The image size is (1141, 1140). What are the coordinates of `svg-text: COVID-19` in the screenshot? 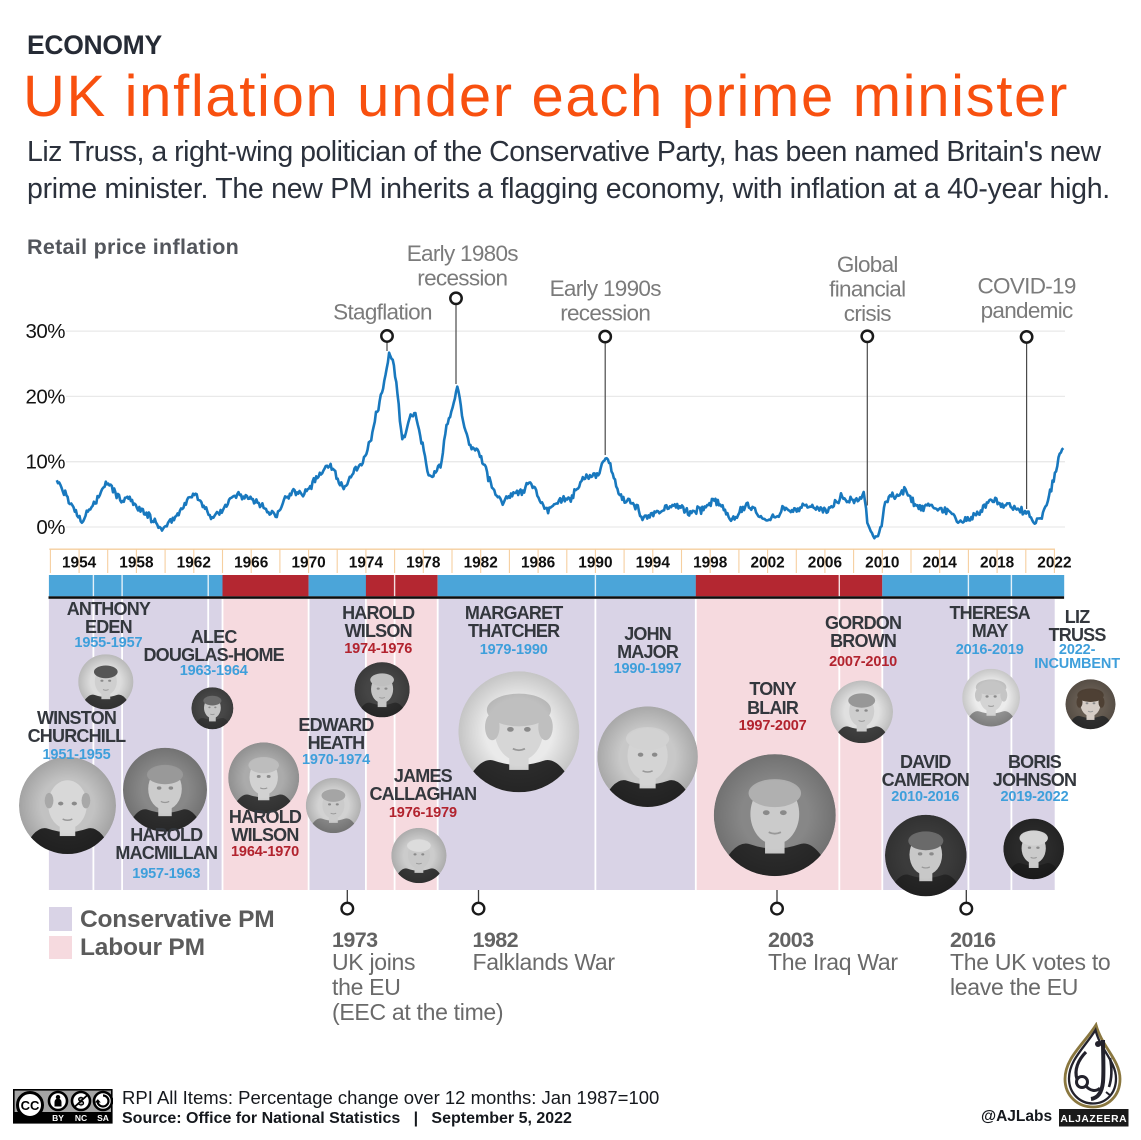 It's located at (1027, 286).